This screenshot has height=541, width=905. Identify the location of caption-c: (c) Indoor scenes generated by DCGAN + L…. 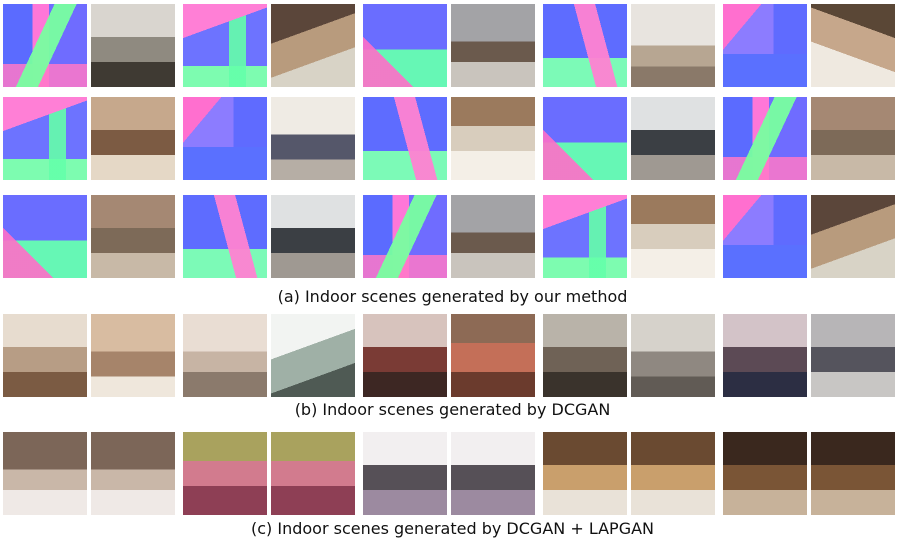
(452, 528).